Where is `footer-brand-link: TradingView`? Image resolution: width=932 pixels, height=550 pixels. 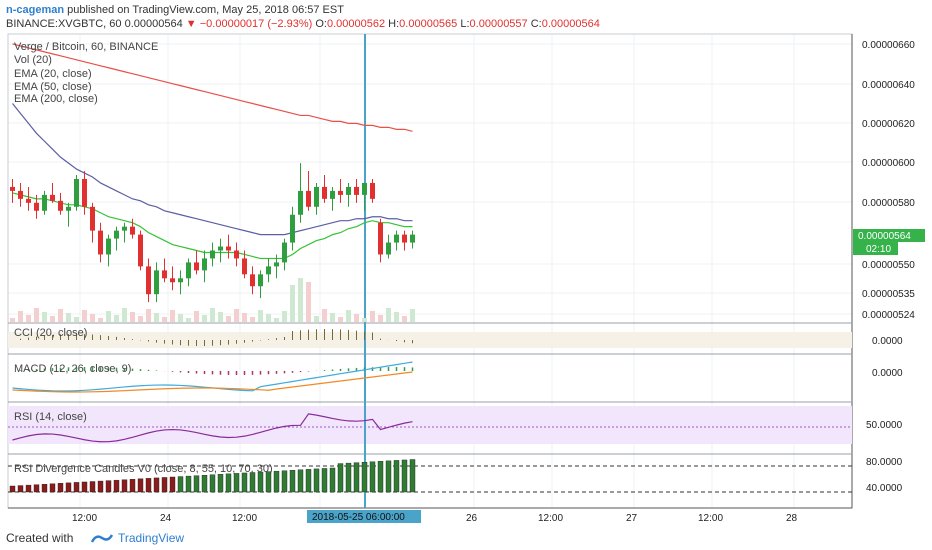
footer-brand-link: TradingView is located at coordinates (151, 538).